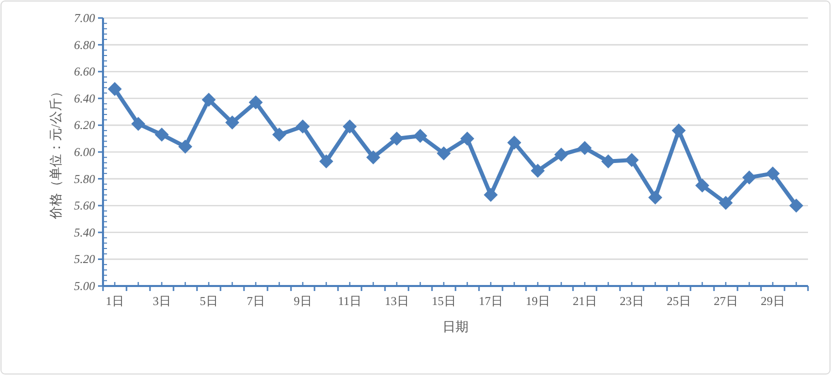 The image size is (832, 376). Describe the element at coordinates (84, 45) in the screenshot. I see `y-tick-label: 6.80` at that location.